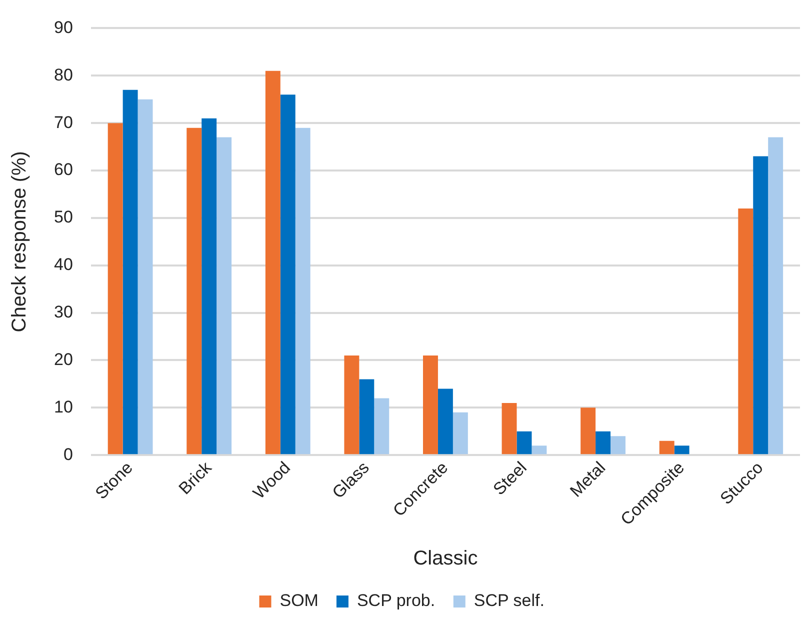 This screenshot has height=624, width=812. I want to click on y-axis-title: Check response (%), so click(19, 241).